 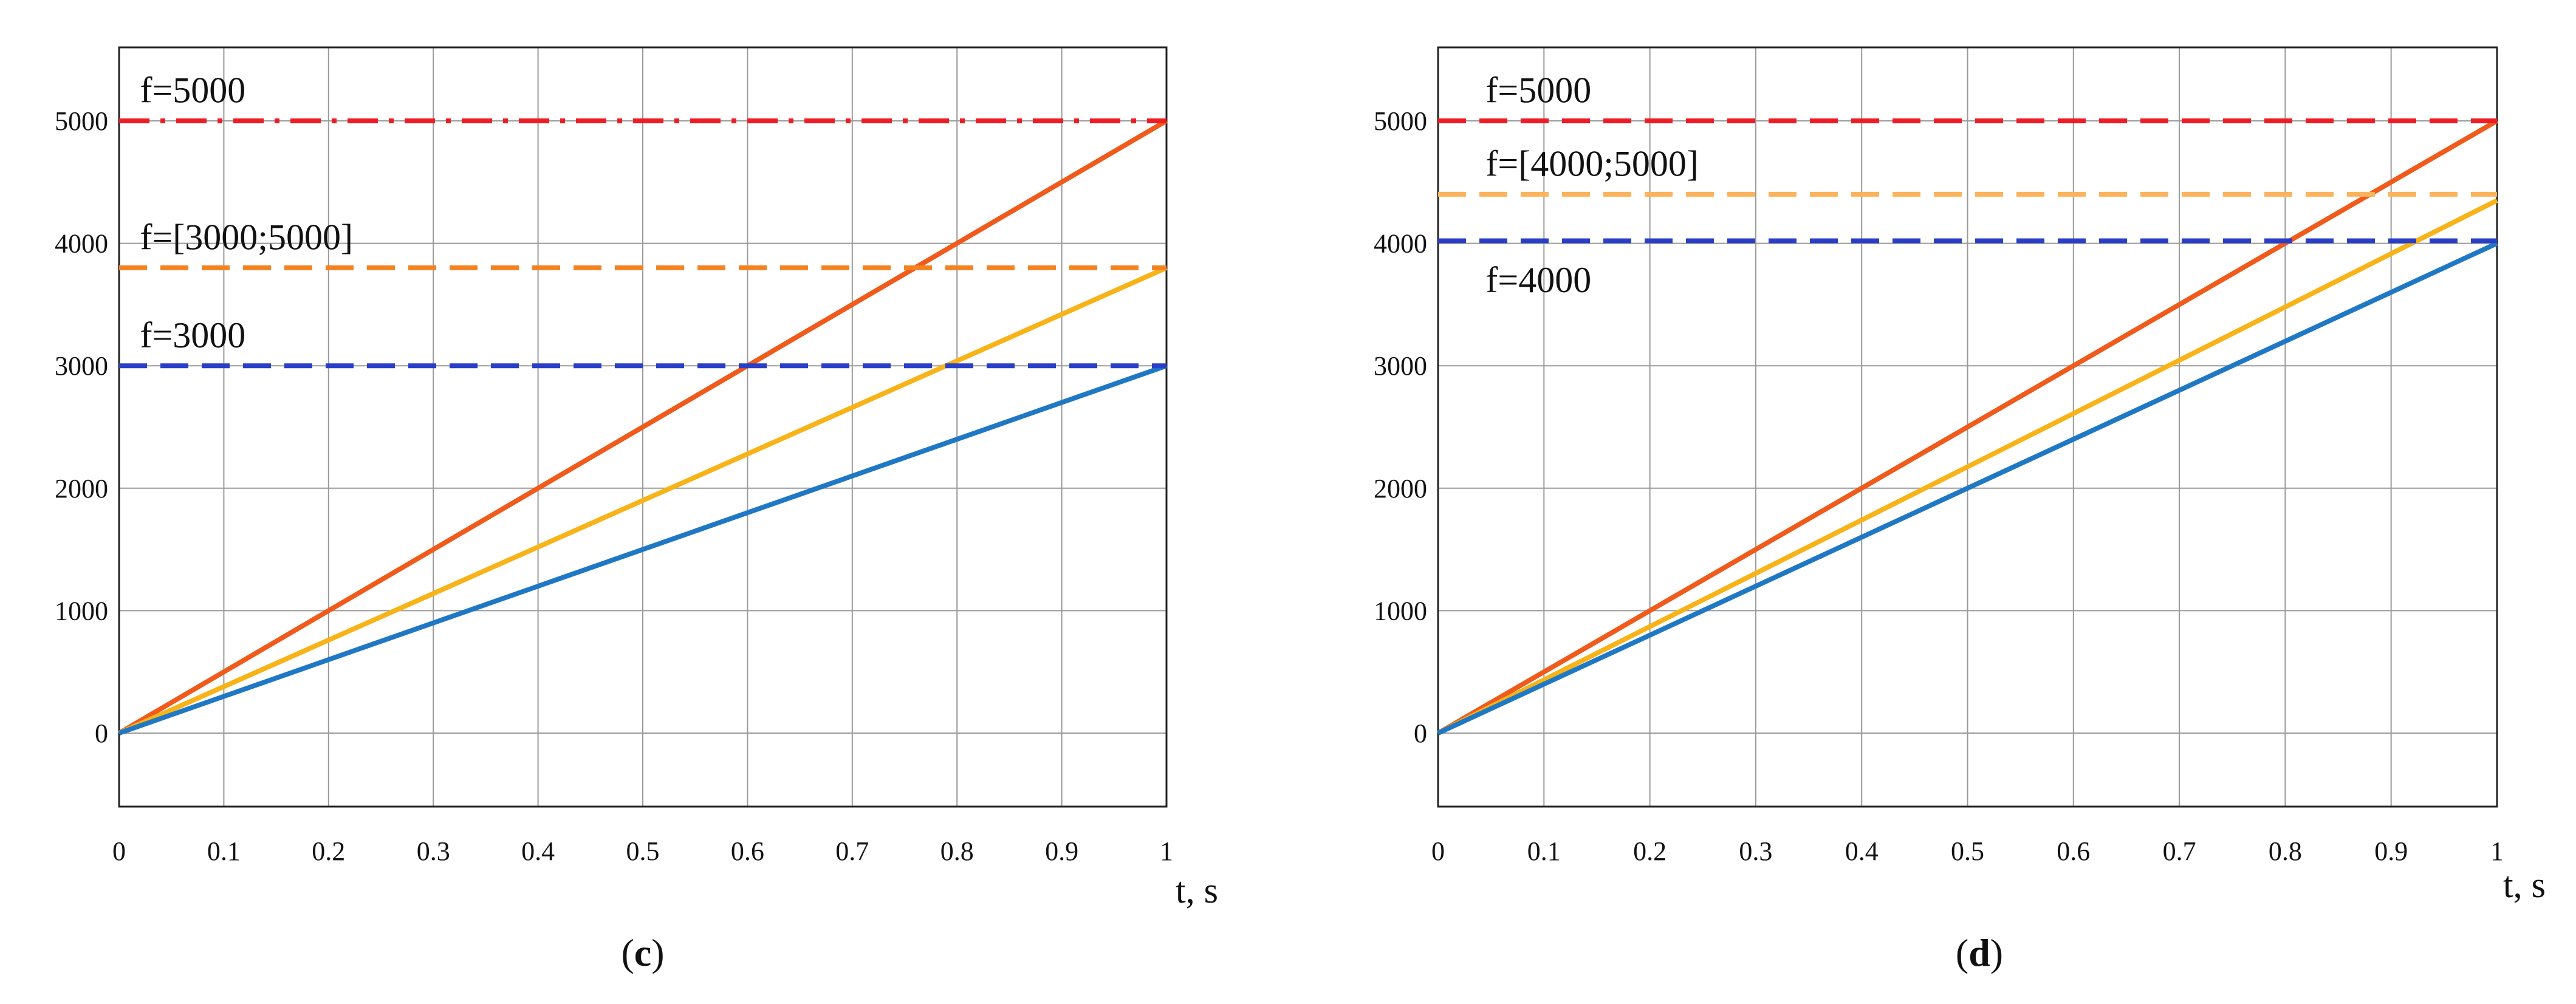 What do you see at coordinates (246, 238) in the screenshot?
I see `annotation-label: f=[3000;5000]` at bounding box center [246, 238].